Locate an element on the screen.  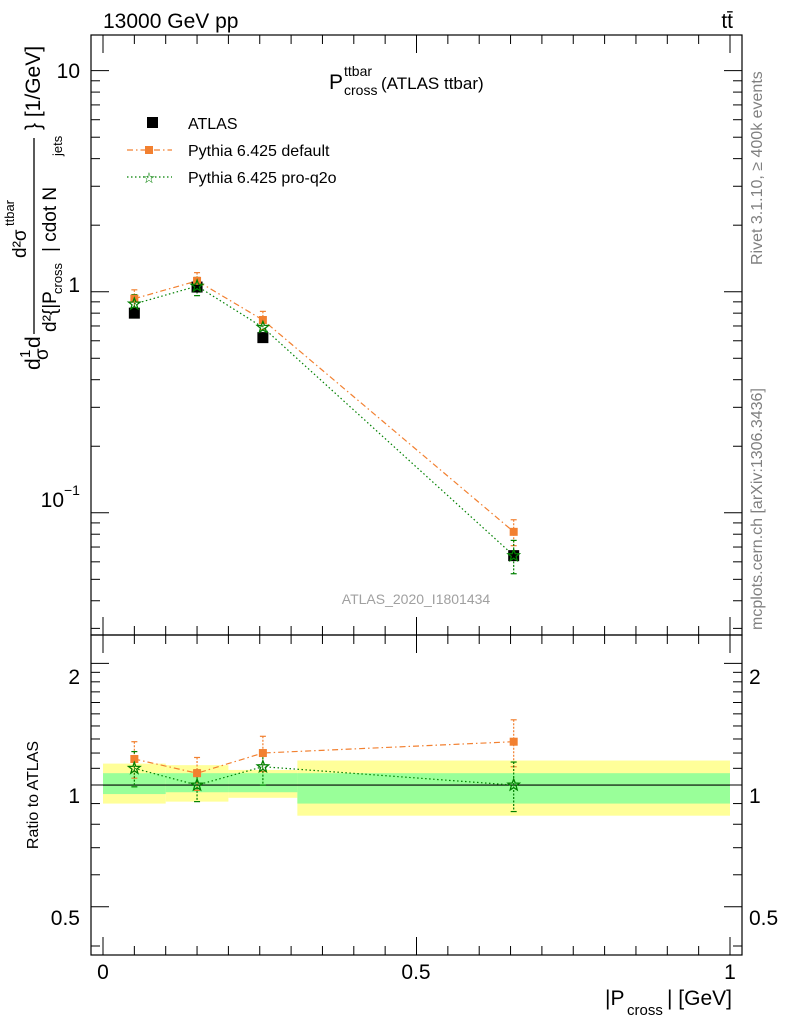
svg-text: } [1/GeV] is located at coordinates (33, 88).